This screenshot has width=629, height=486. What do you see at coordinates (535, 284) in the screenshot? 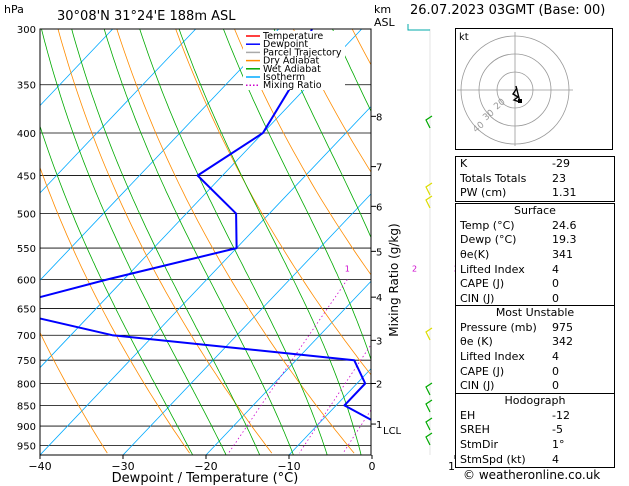
I see `table-row: CAPE (J) 0` at bounding box center [535, 284].